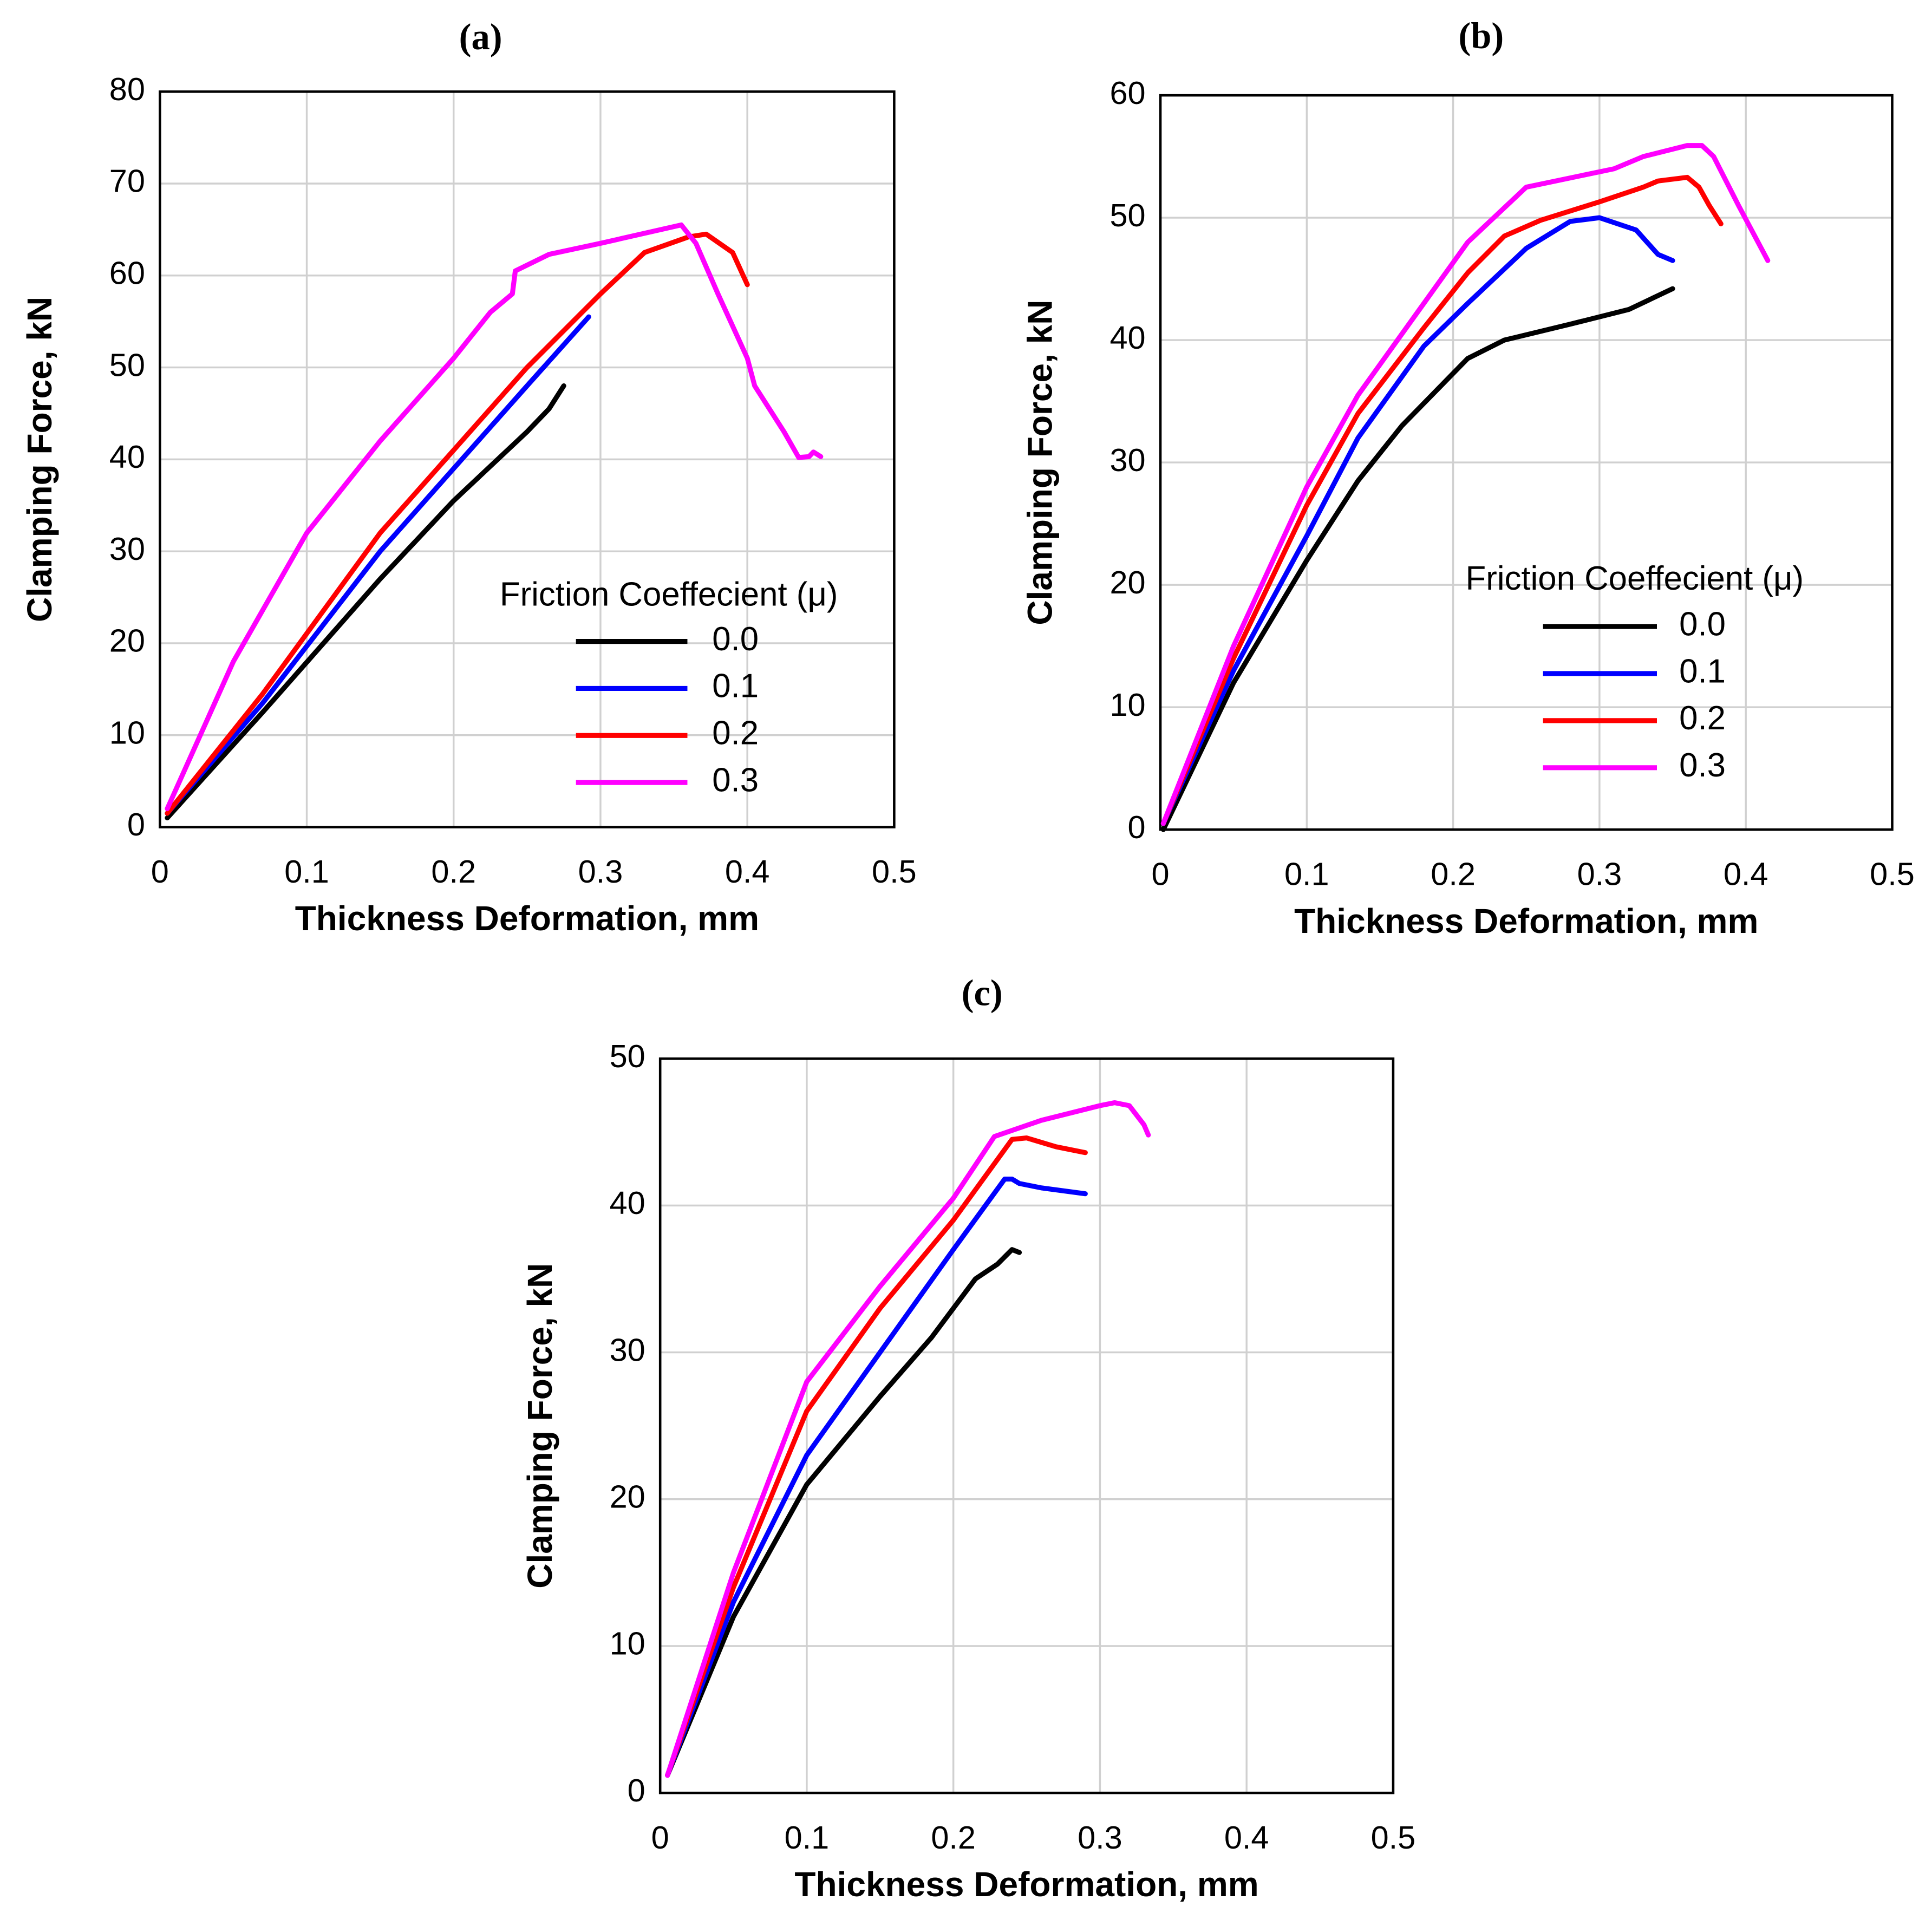 The width and height of the screenshot is (1932, 1913). I want to click on chart-title: (b), so click(1481, 35).